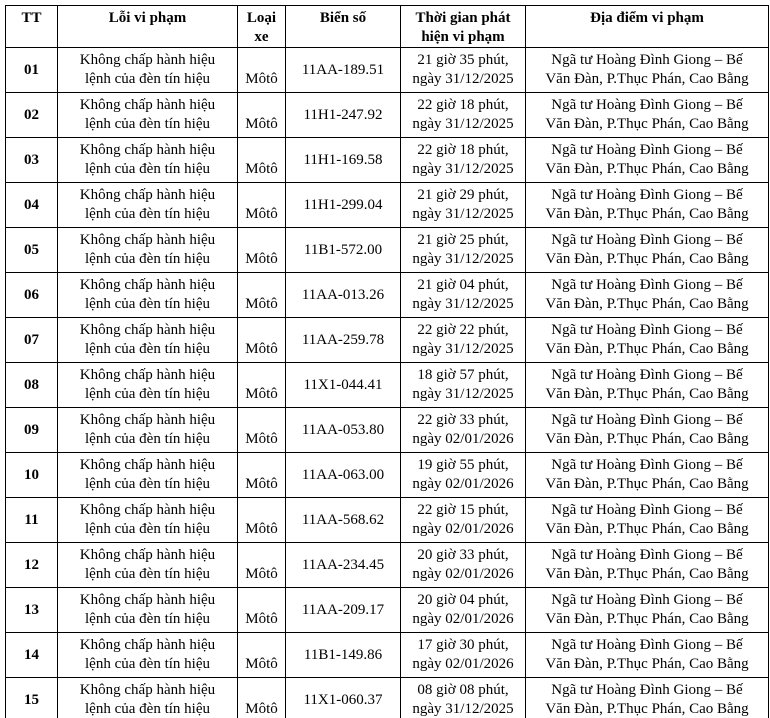  Describe the element at coordinates (343, 70) in the screenshot. I see `cell-plate: 11AA-189.51` at that location.